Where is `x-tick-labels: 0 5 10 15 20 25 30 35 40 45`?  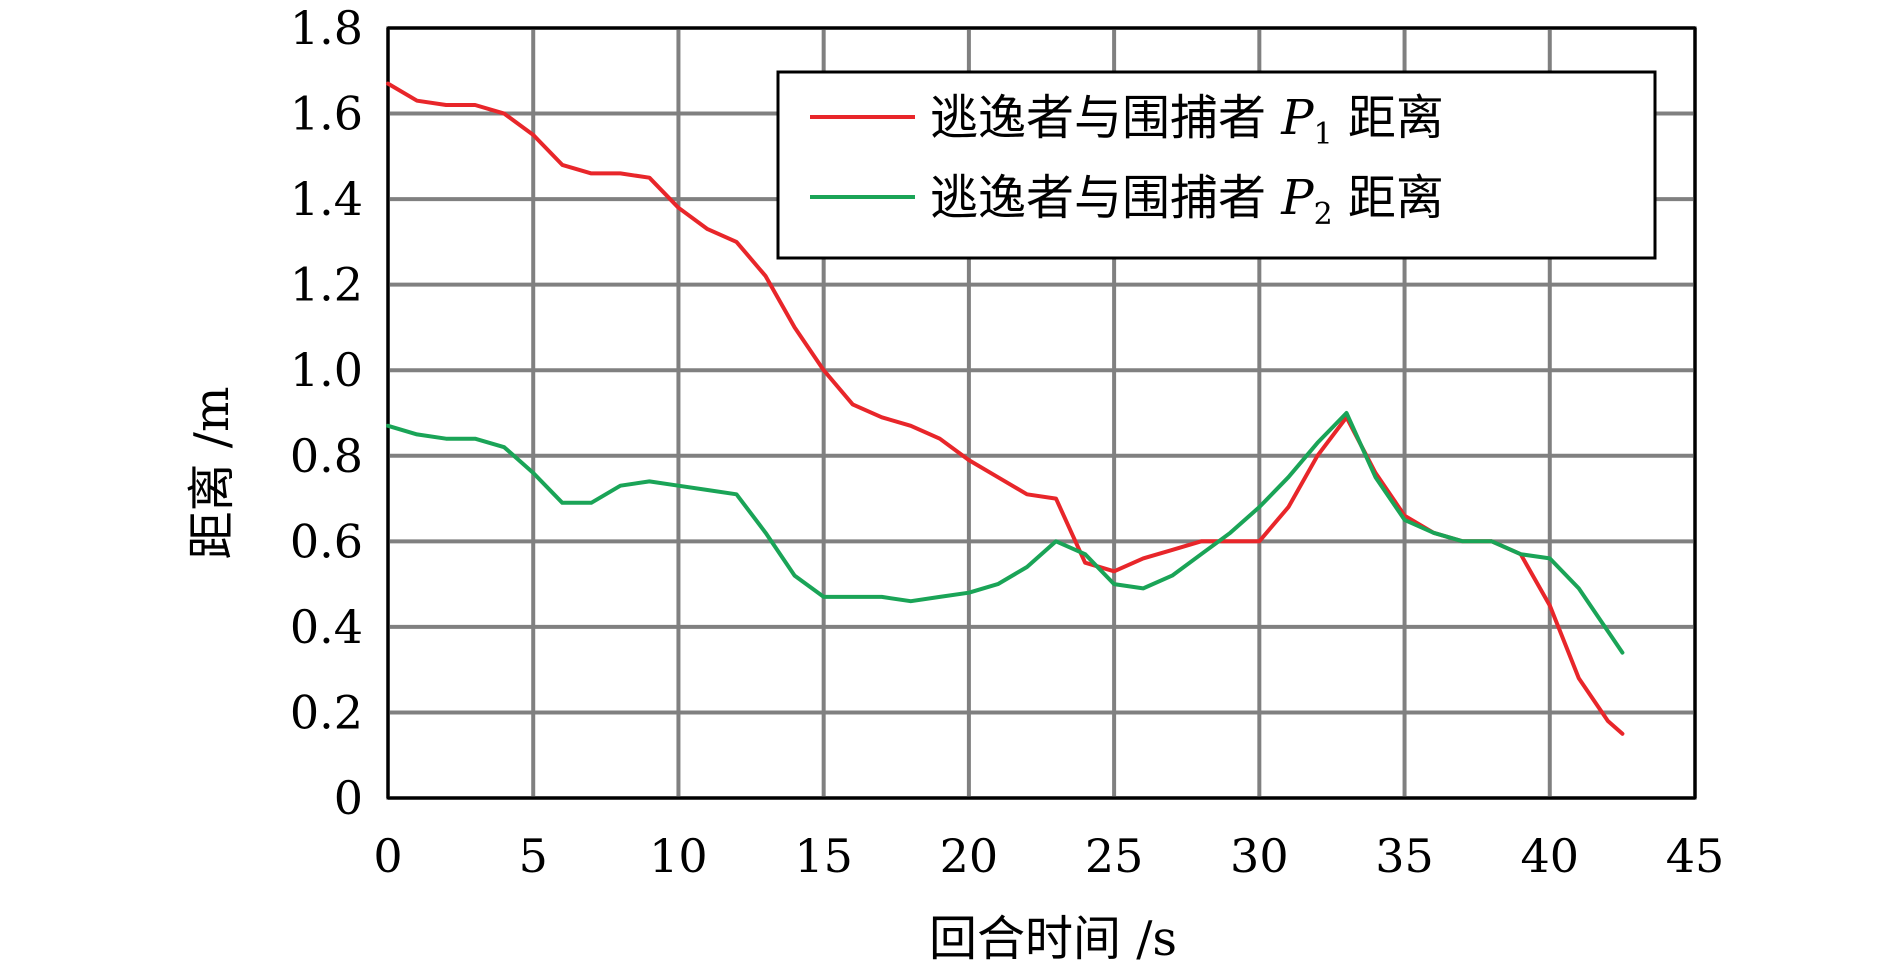
x-tick-labels: 0 5 10 15 20 25 30 35 40 45 is located at coordinates (1048, 856).